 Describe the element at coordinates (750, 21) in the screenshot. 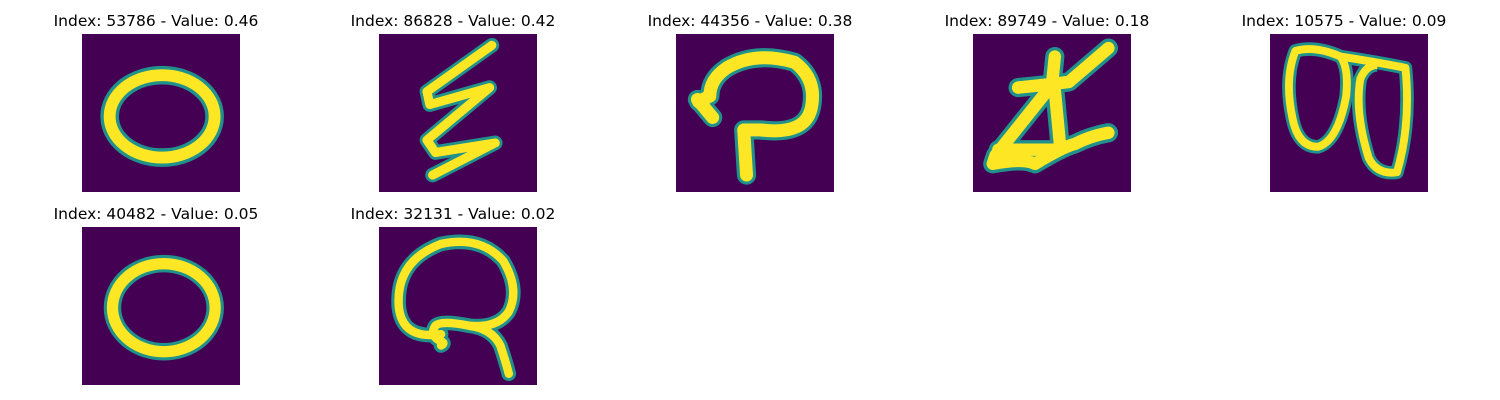

I see `panel-title: Index: 44356 - Value: 0.38` at that location.